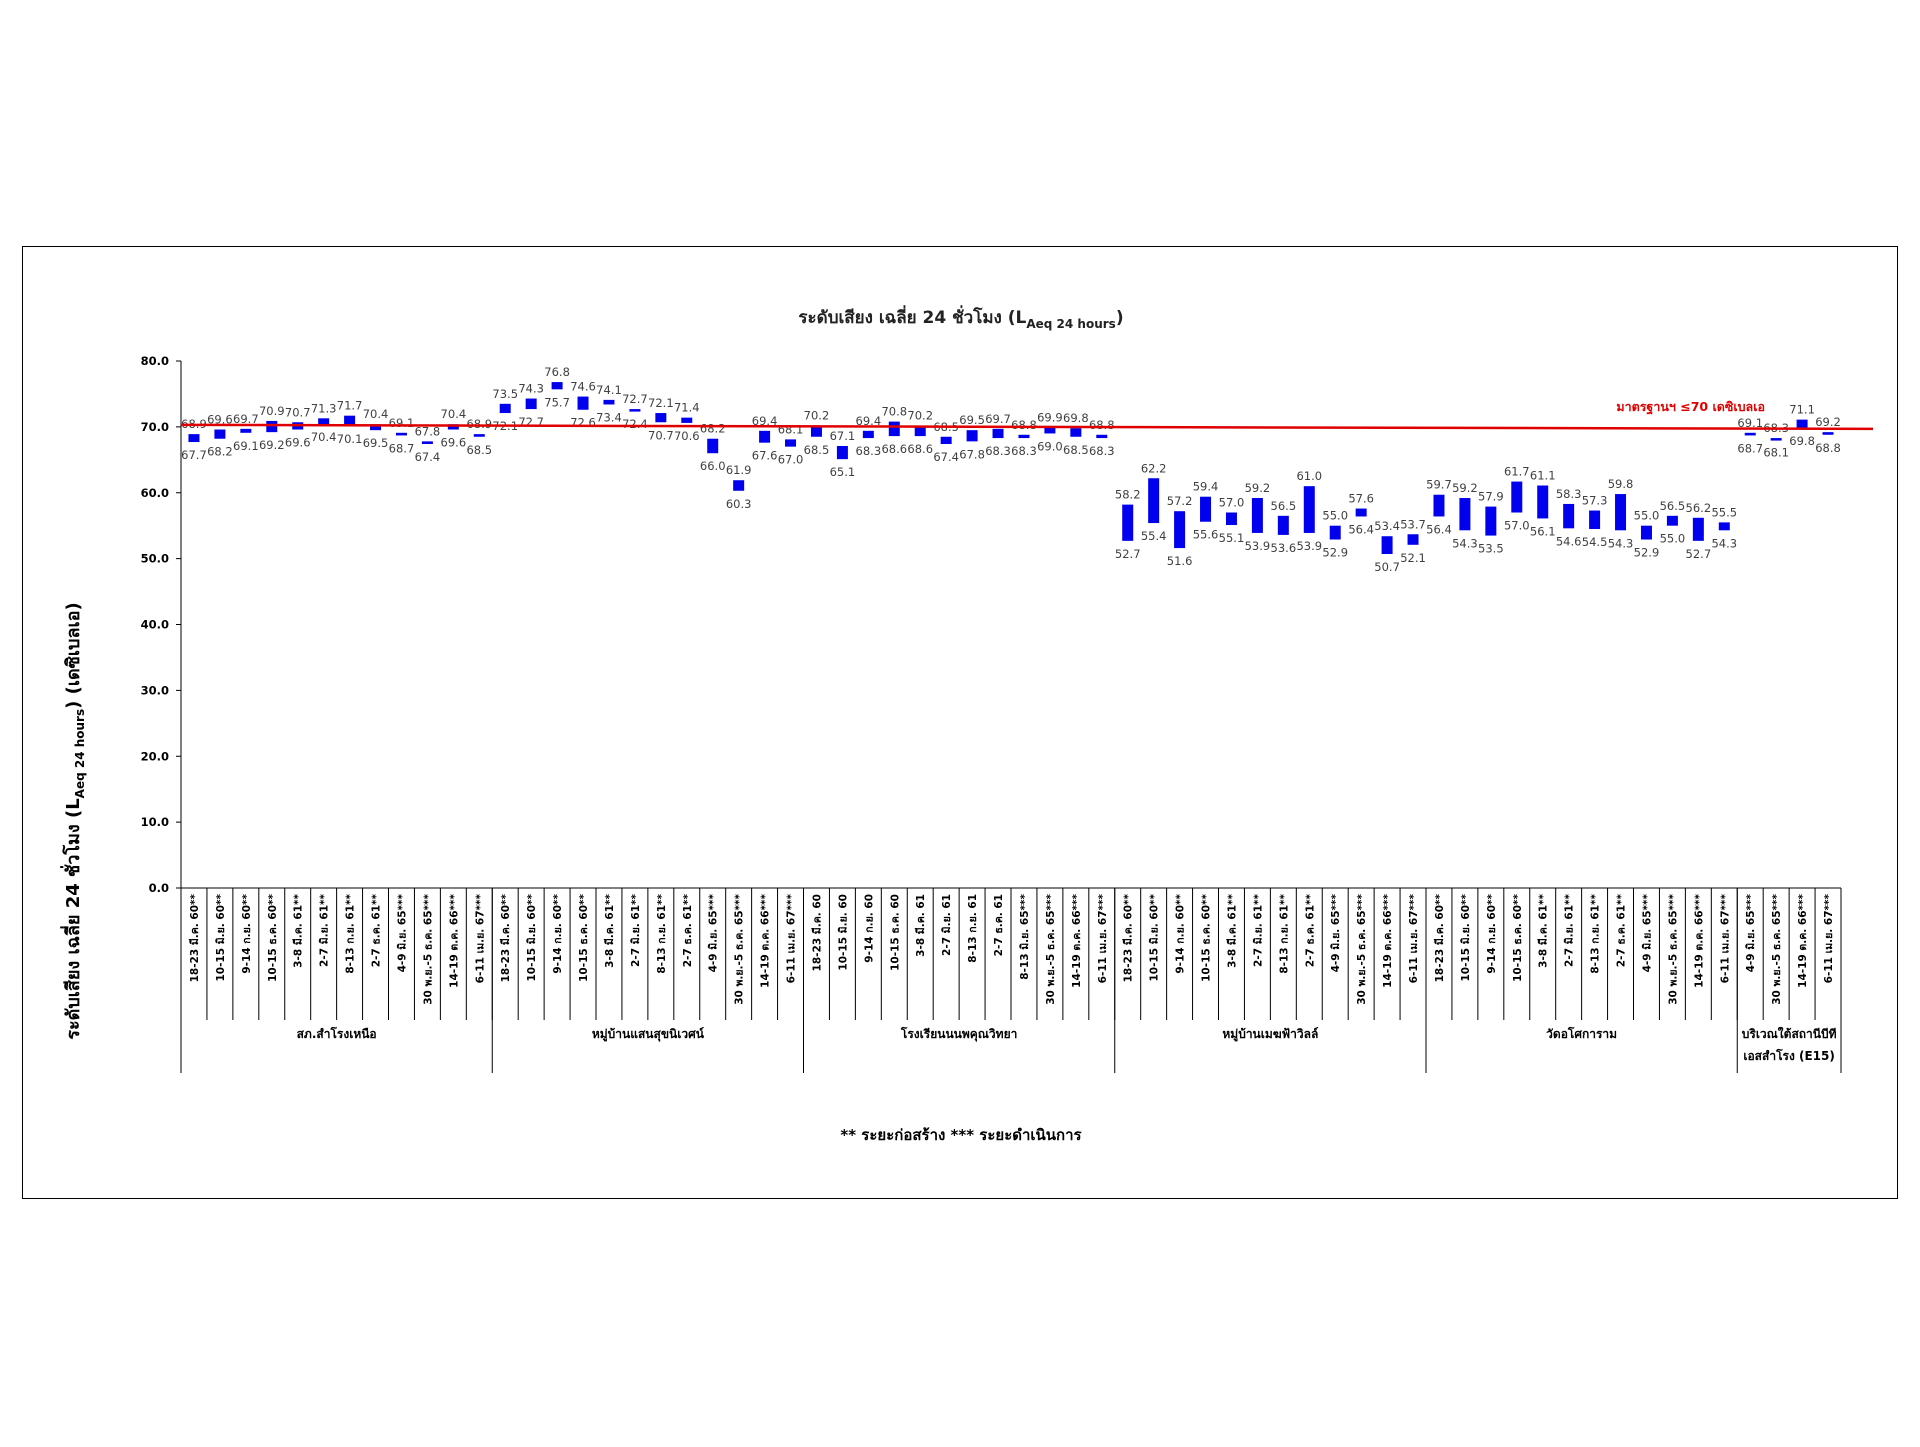 This screenshot has height=1447, width=1920. What do you see at coordinates (1439, 938) in the screenshot?
I see `category-label: 18-23 มี.ค. 60**` at bounding box center [1439, 938].